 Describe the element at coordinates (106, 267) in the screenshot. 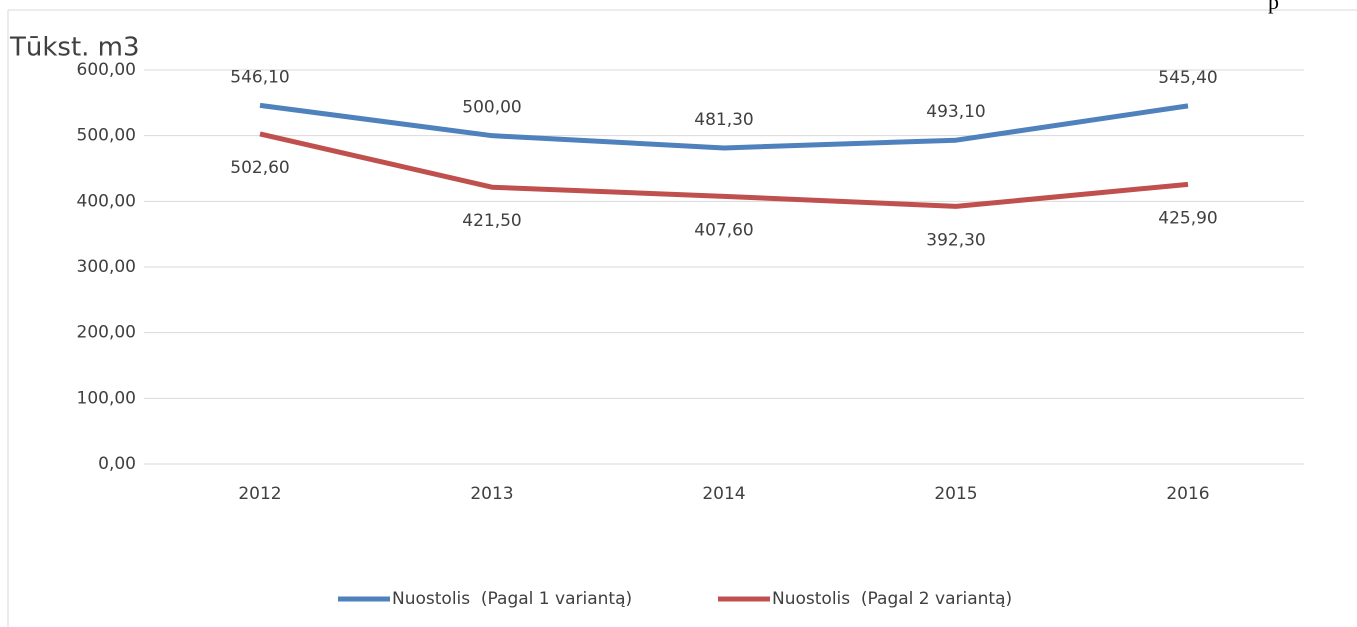

I see `y-tick-label: 300,00` at that location.